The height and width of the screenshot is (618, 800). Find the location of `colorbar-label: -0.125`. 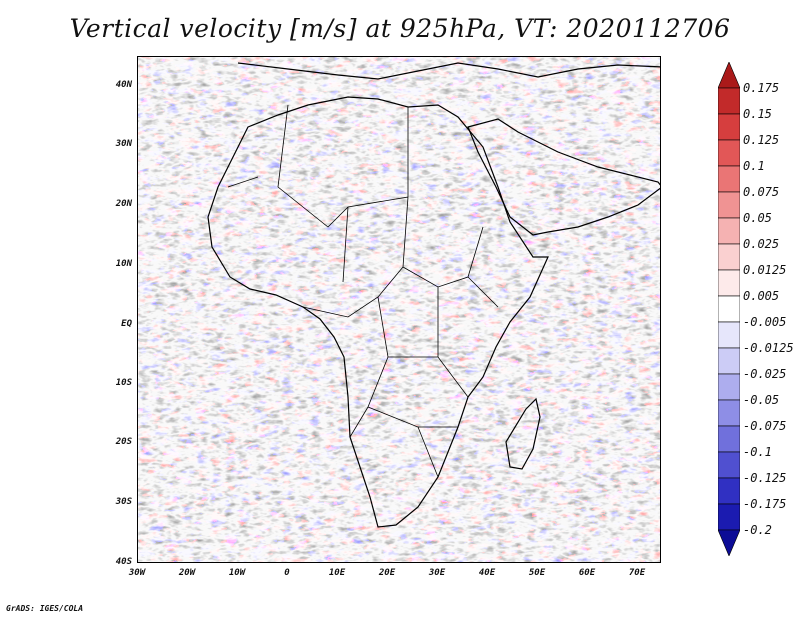

colorbar-label: -0.125 is located at coordinates (765, 478).